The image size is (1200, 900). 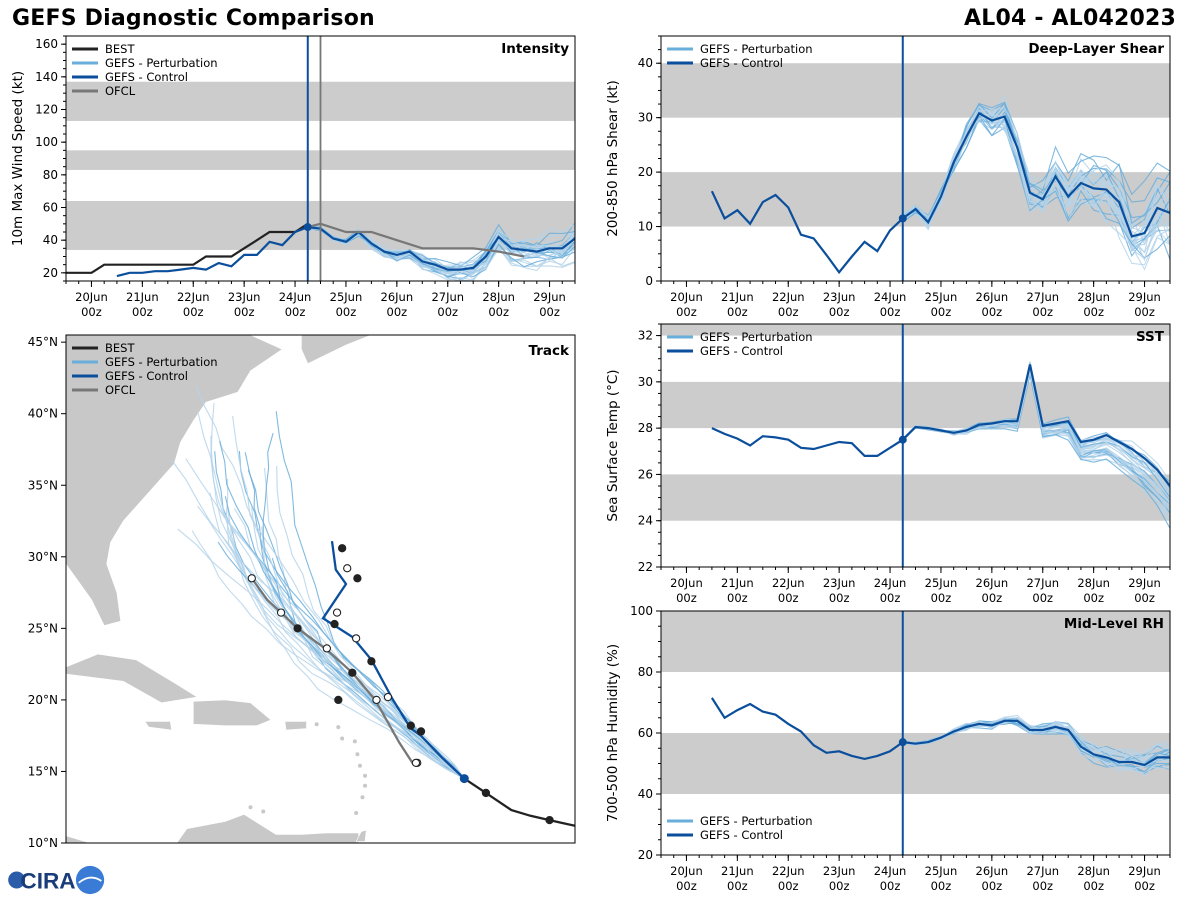 I want to click on shear-ytick-label: 40, so click(x=645, y=63).